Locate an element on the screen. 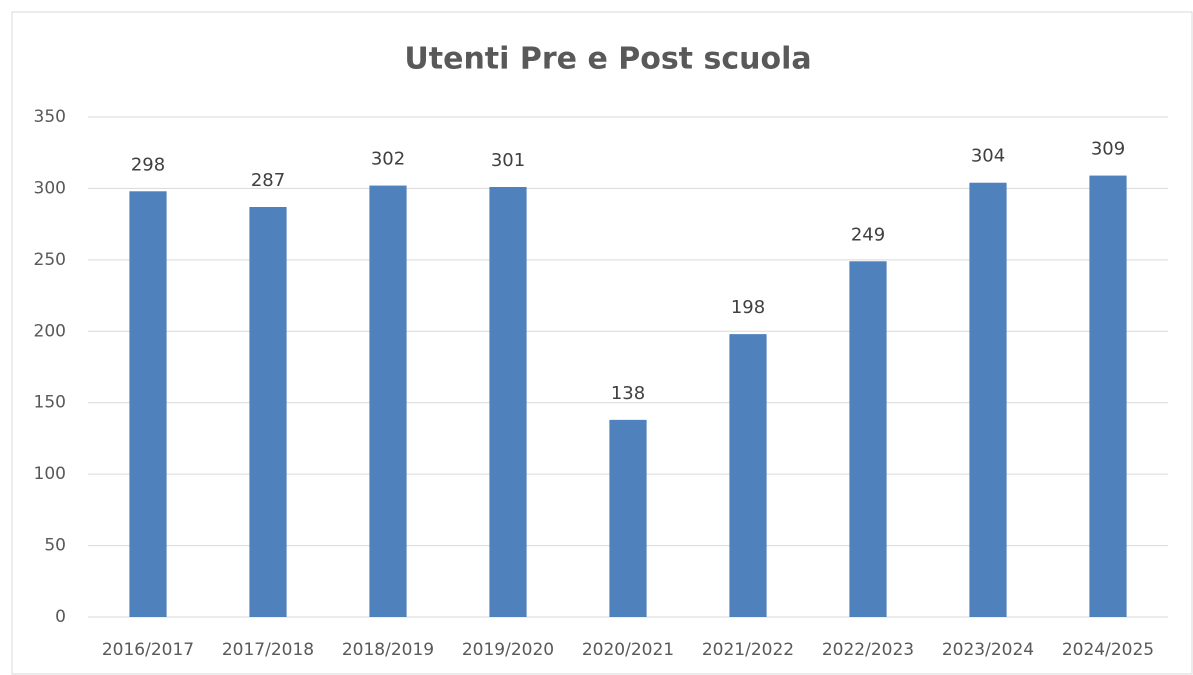 This screenshot has width=1193, height=675. x-tick-label: 2021/2022 is located at coordinates (748, 650).